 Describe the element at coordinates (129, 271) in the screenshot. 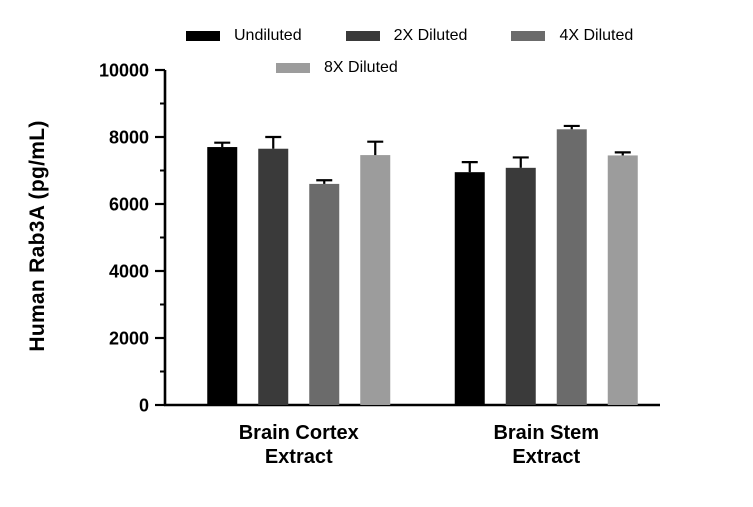

I see `y-tick-label: 4000` at that location.